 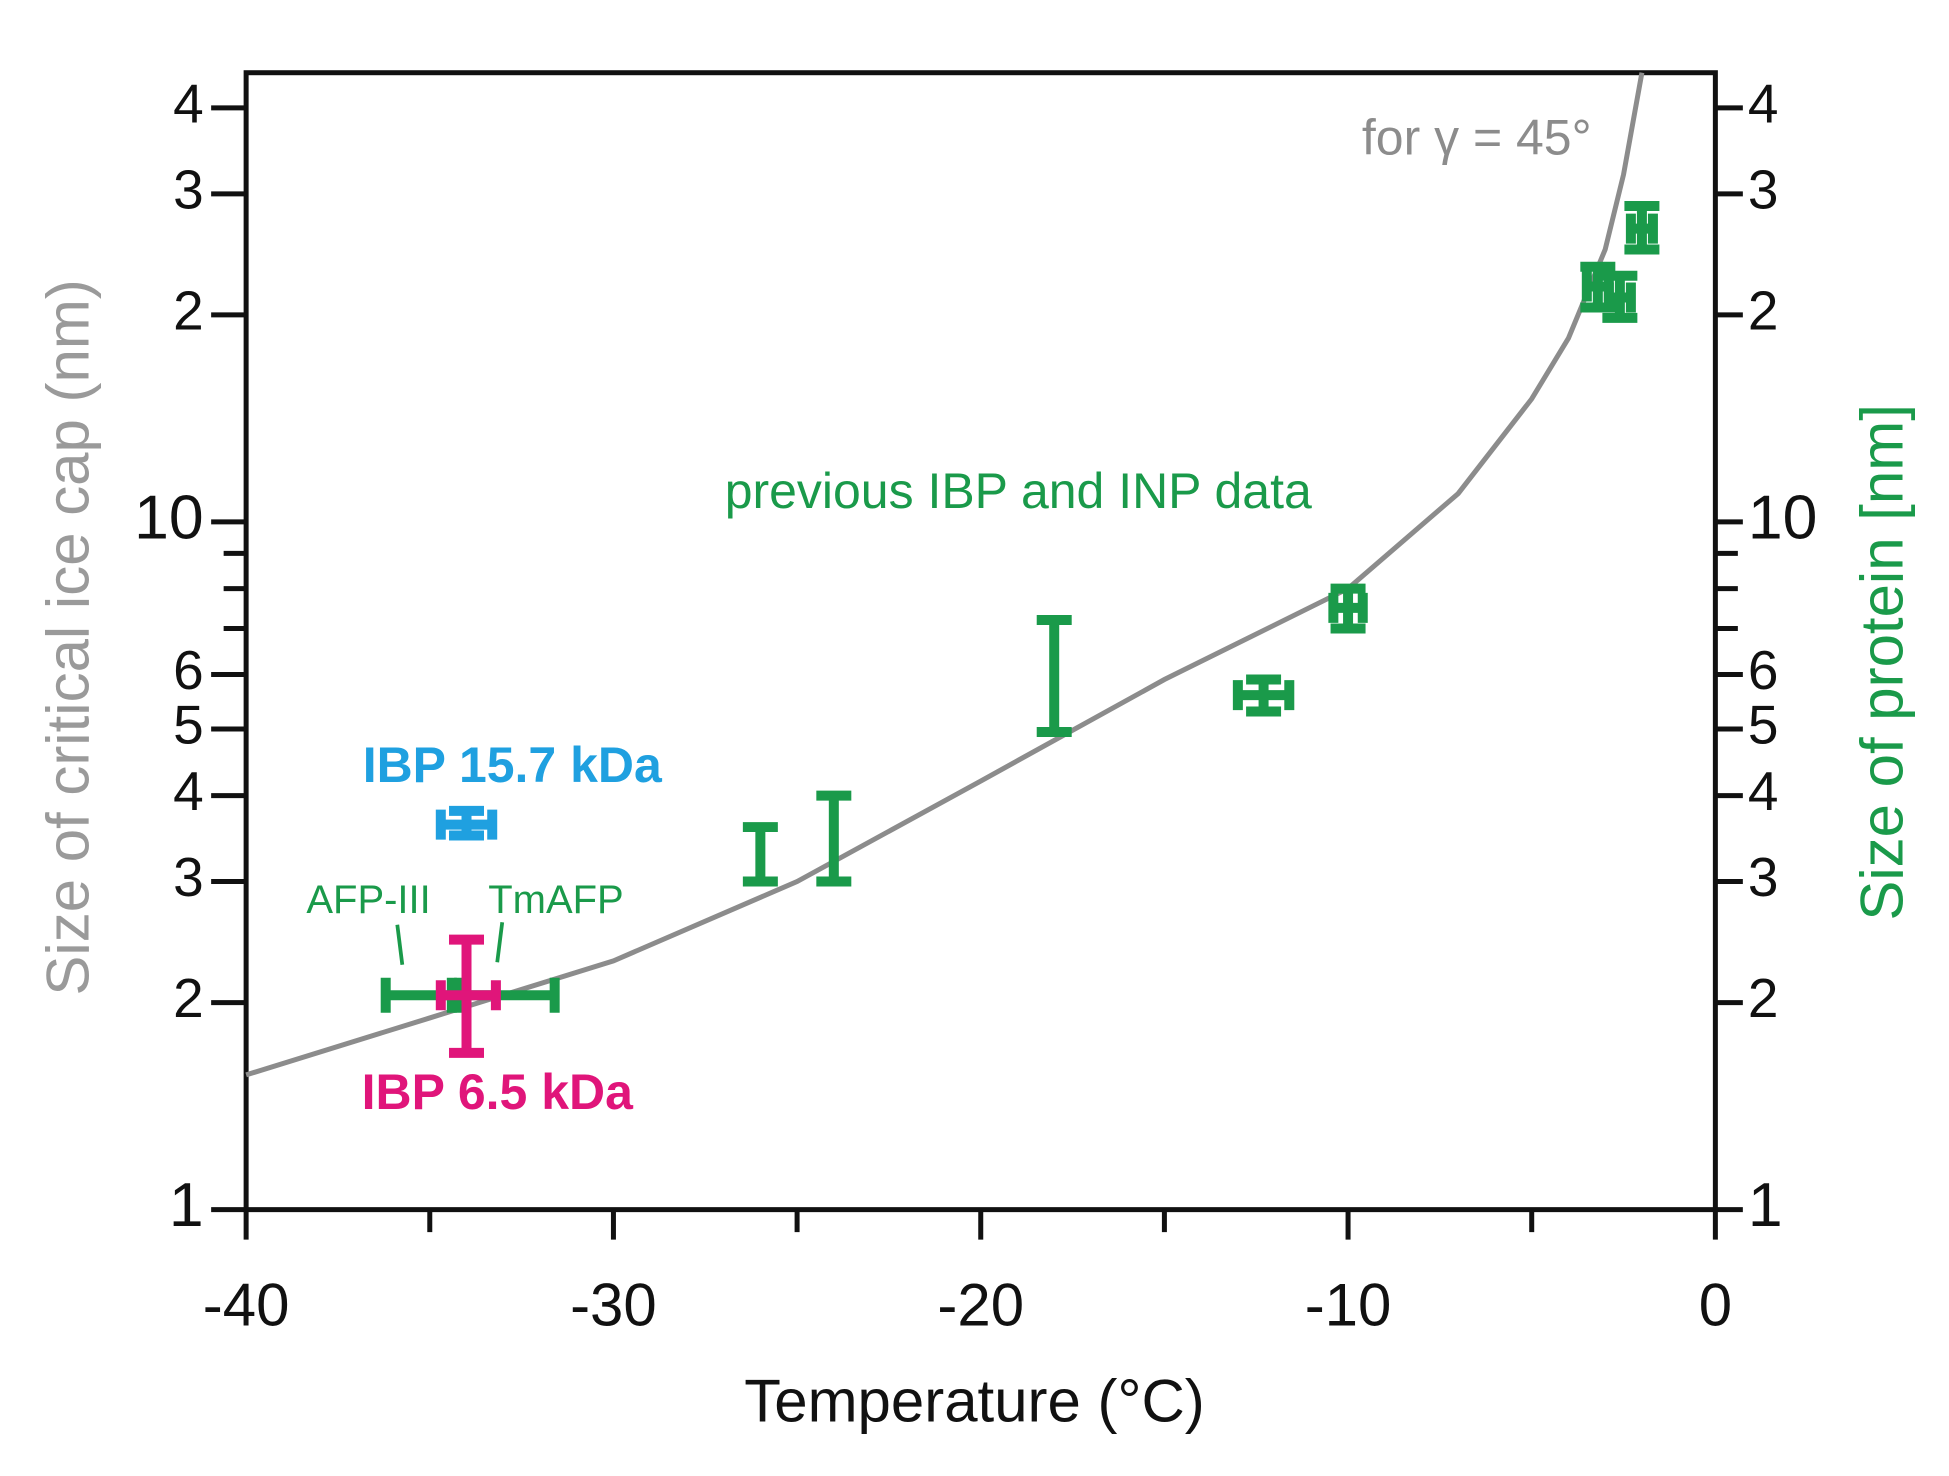 What do you see at coordinates (555, 900) in the screenshot?
I see `series-label: TmAFP` at bounding box center [555, 900].